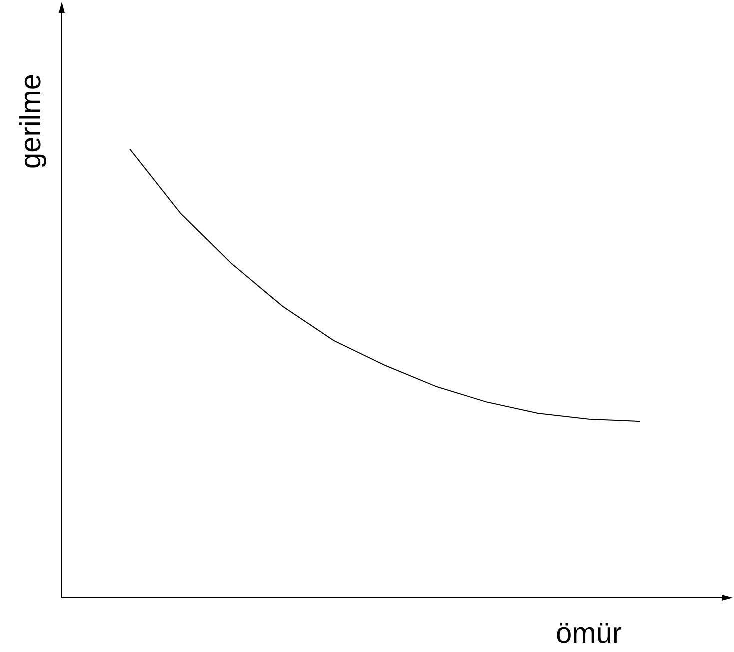 This screenshot has height=652, width=734. What do you see at coordinates (32, 122) in the screenshot?
I see `y-axis-title: gerilme` at bounding box center [32, 122].